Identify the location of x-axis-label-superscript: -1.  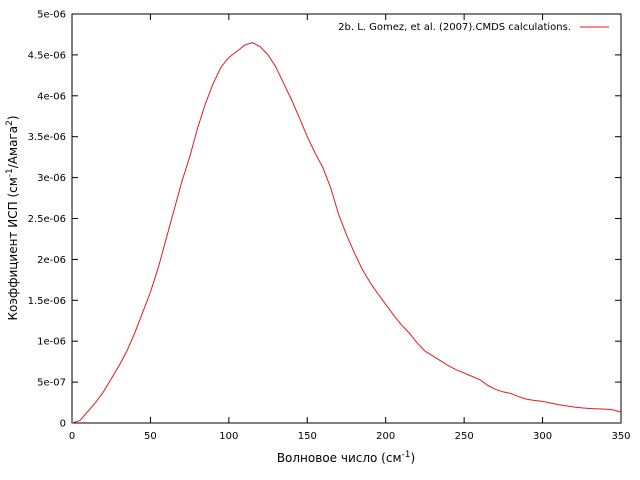
(406, 455).